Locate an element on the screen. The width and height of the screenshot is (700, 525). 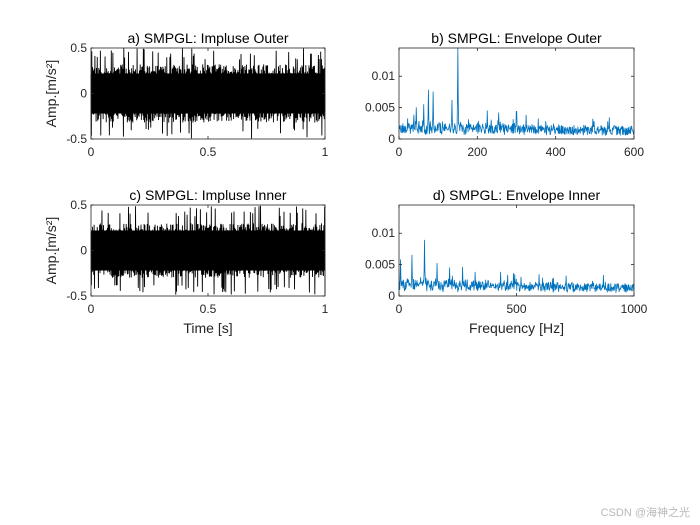
subplot-title: d) SMPGL: Envelope Inner is located at coordinates (517, 195).